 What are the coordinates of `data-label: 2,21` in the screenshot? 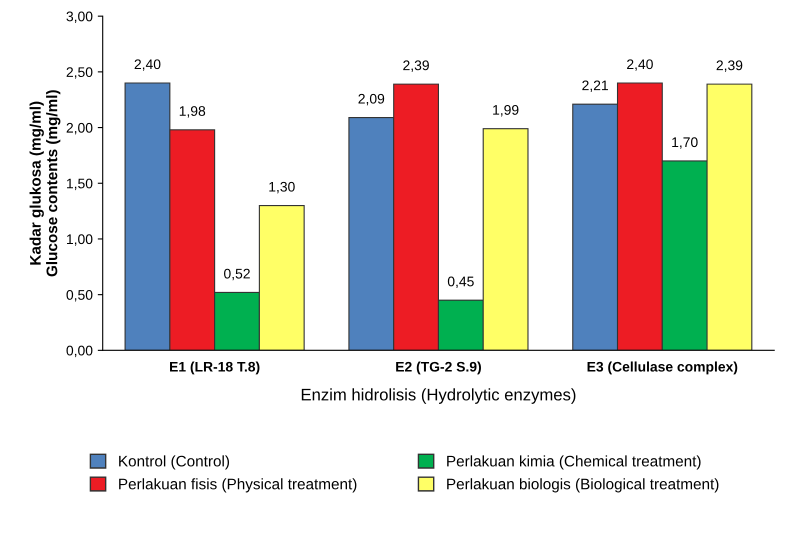 It's located at (595, 86).